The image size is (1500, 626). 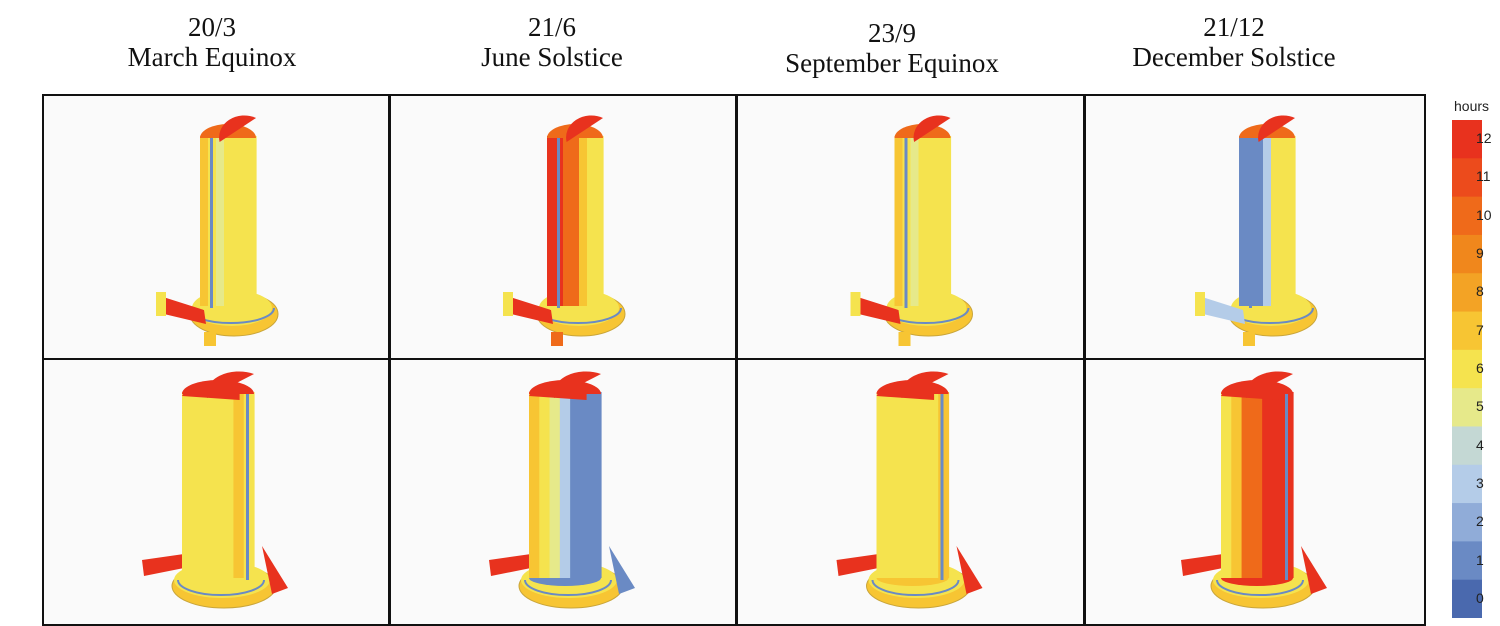 What do you see at coordinates (1480, 368) in the screenshot?
I see `legend-tick-label: 6` at bounding box center [1480, 368].